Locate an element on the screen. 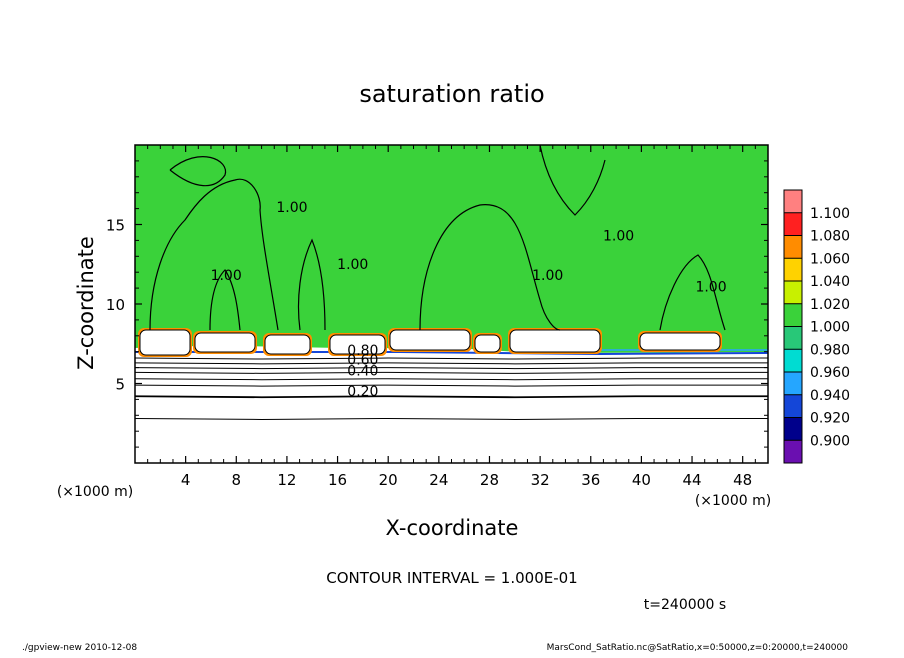 The image size is (904, 658). colorbar-label: 1.040 is located at coordinates (830, 282).